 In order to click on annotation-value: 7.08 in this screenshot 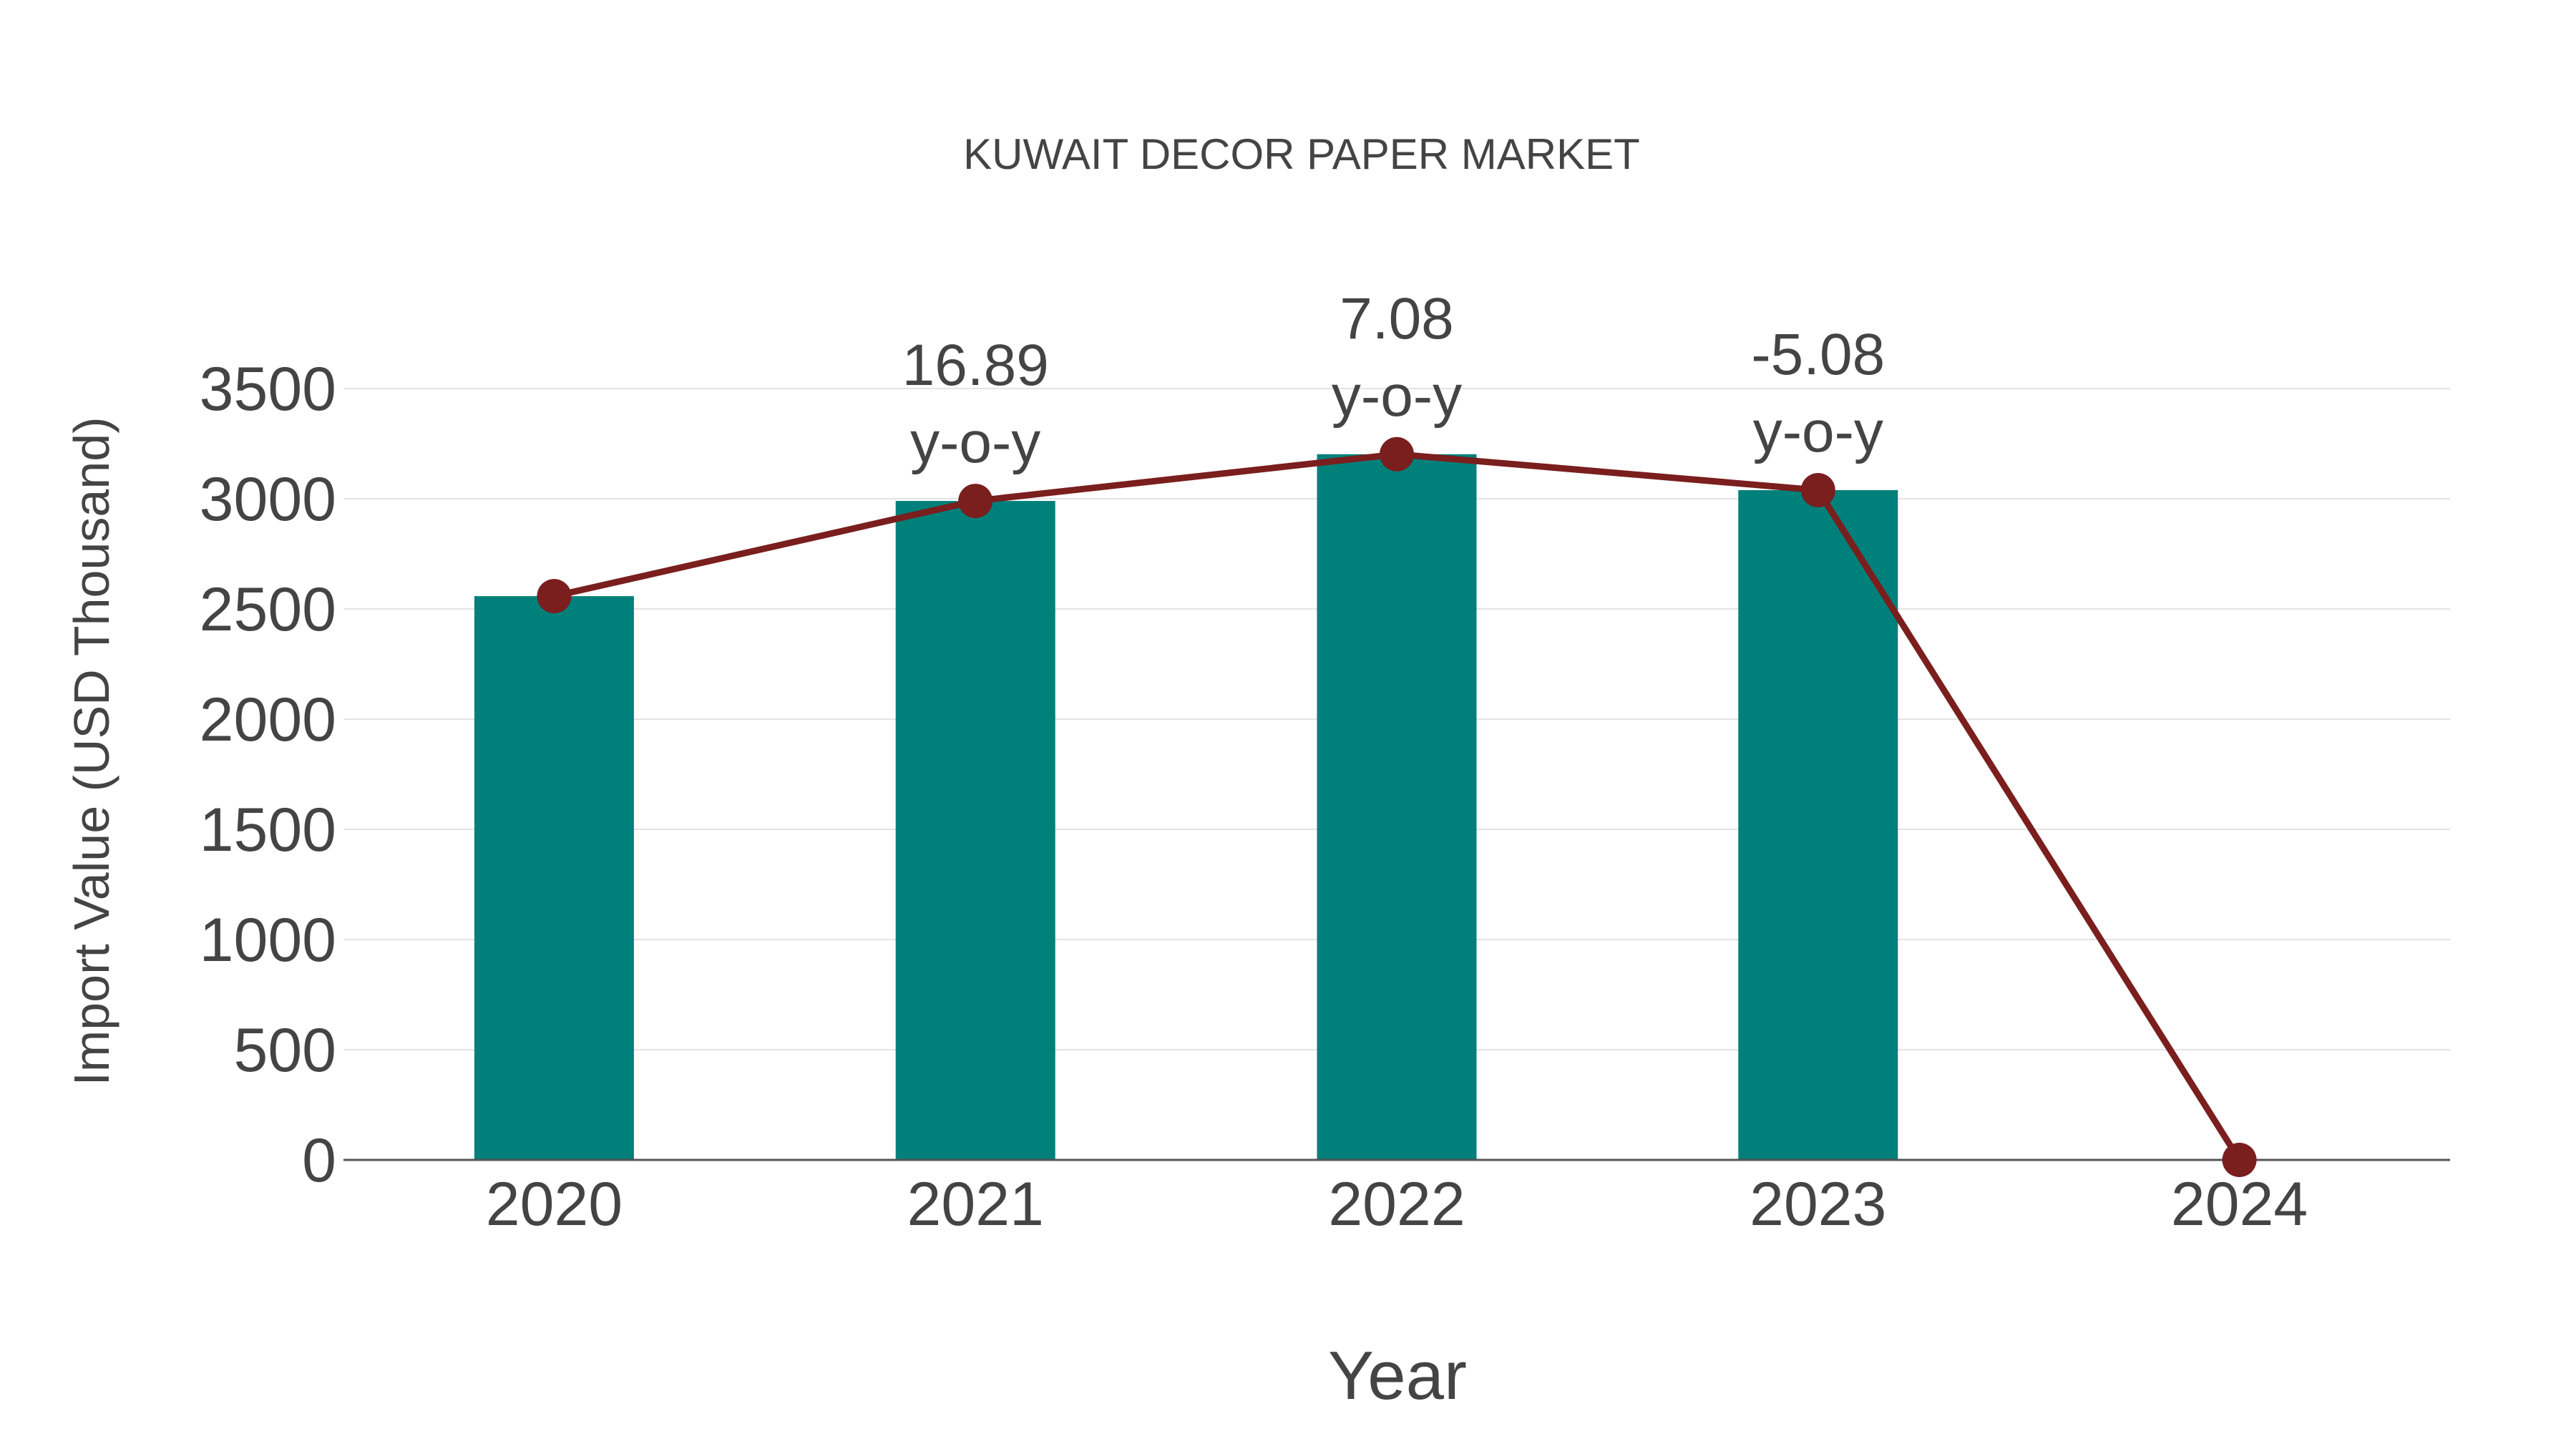, I will do `click(1397, 318)`.